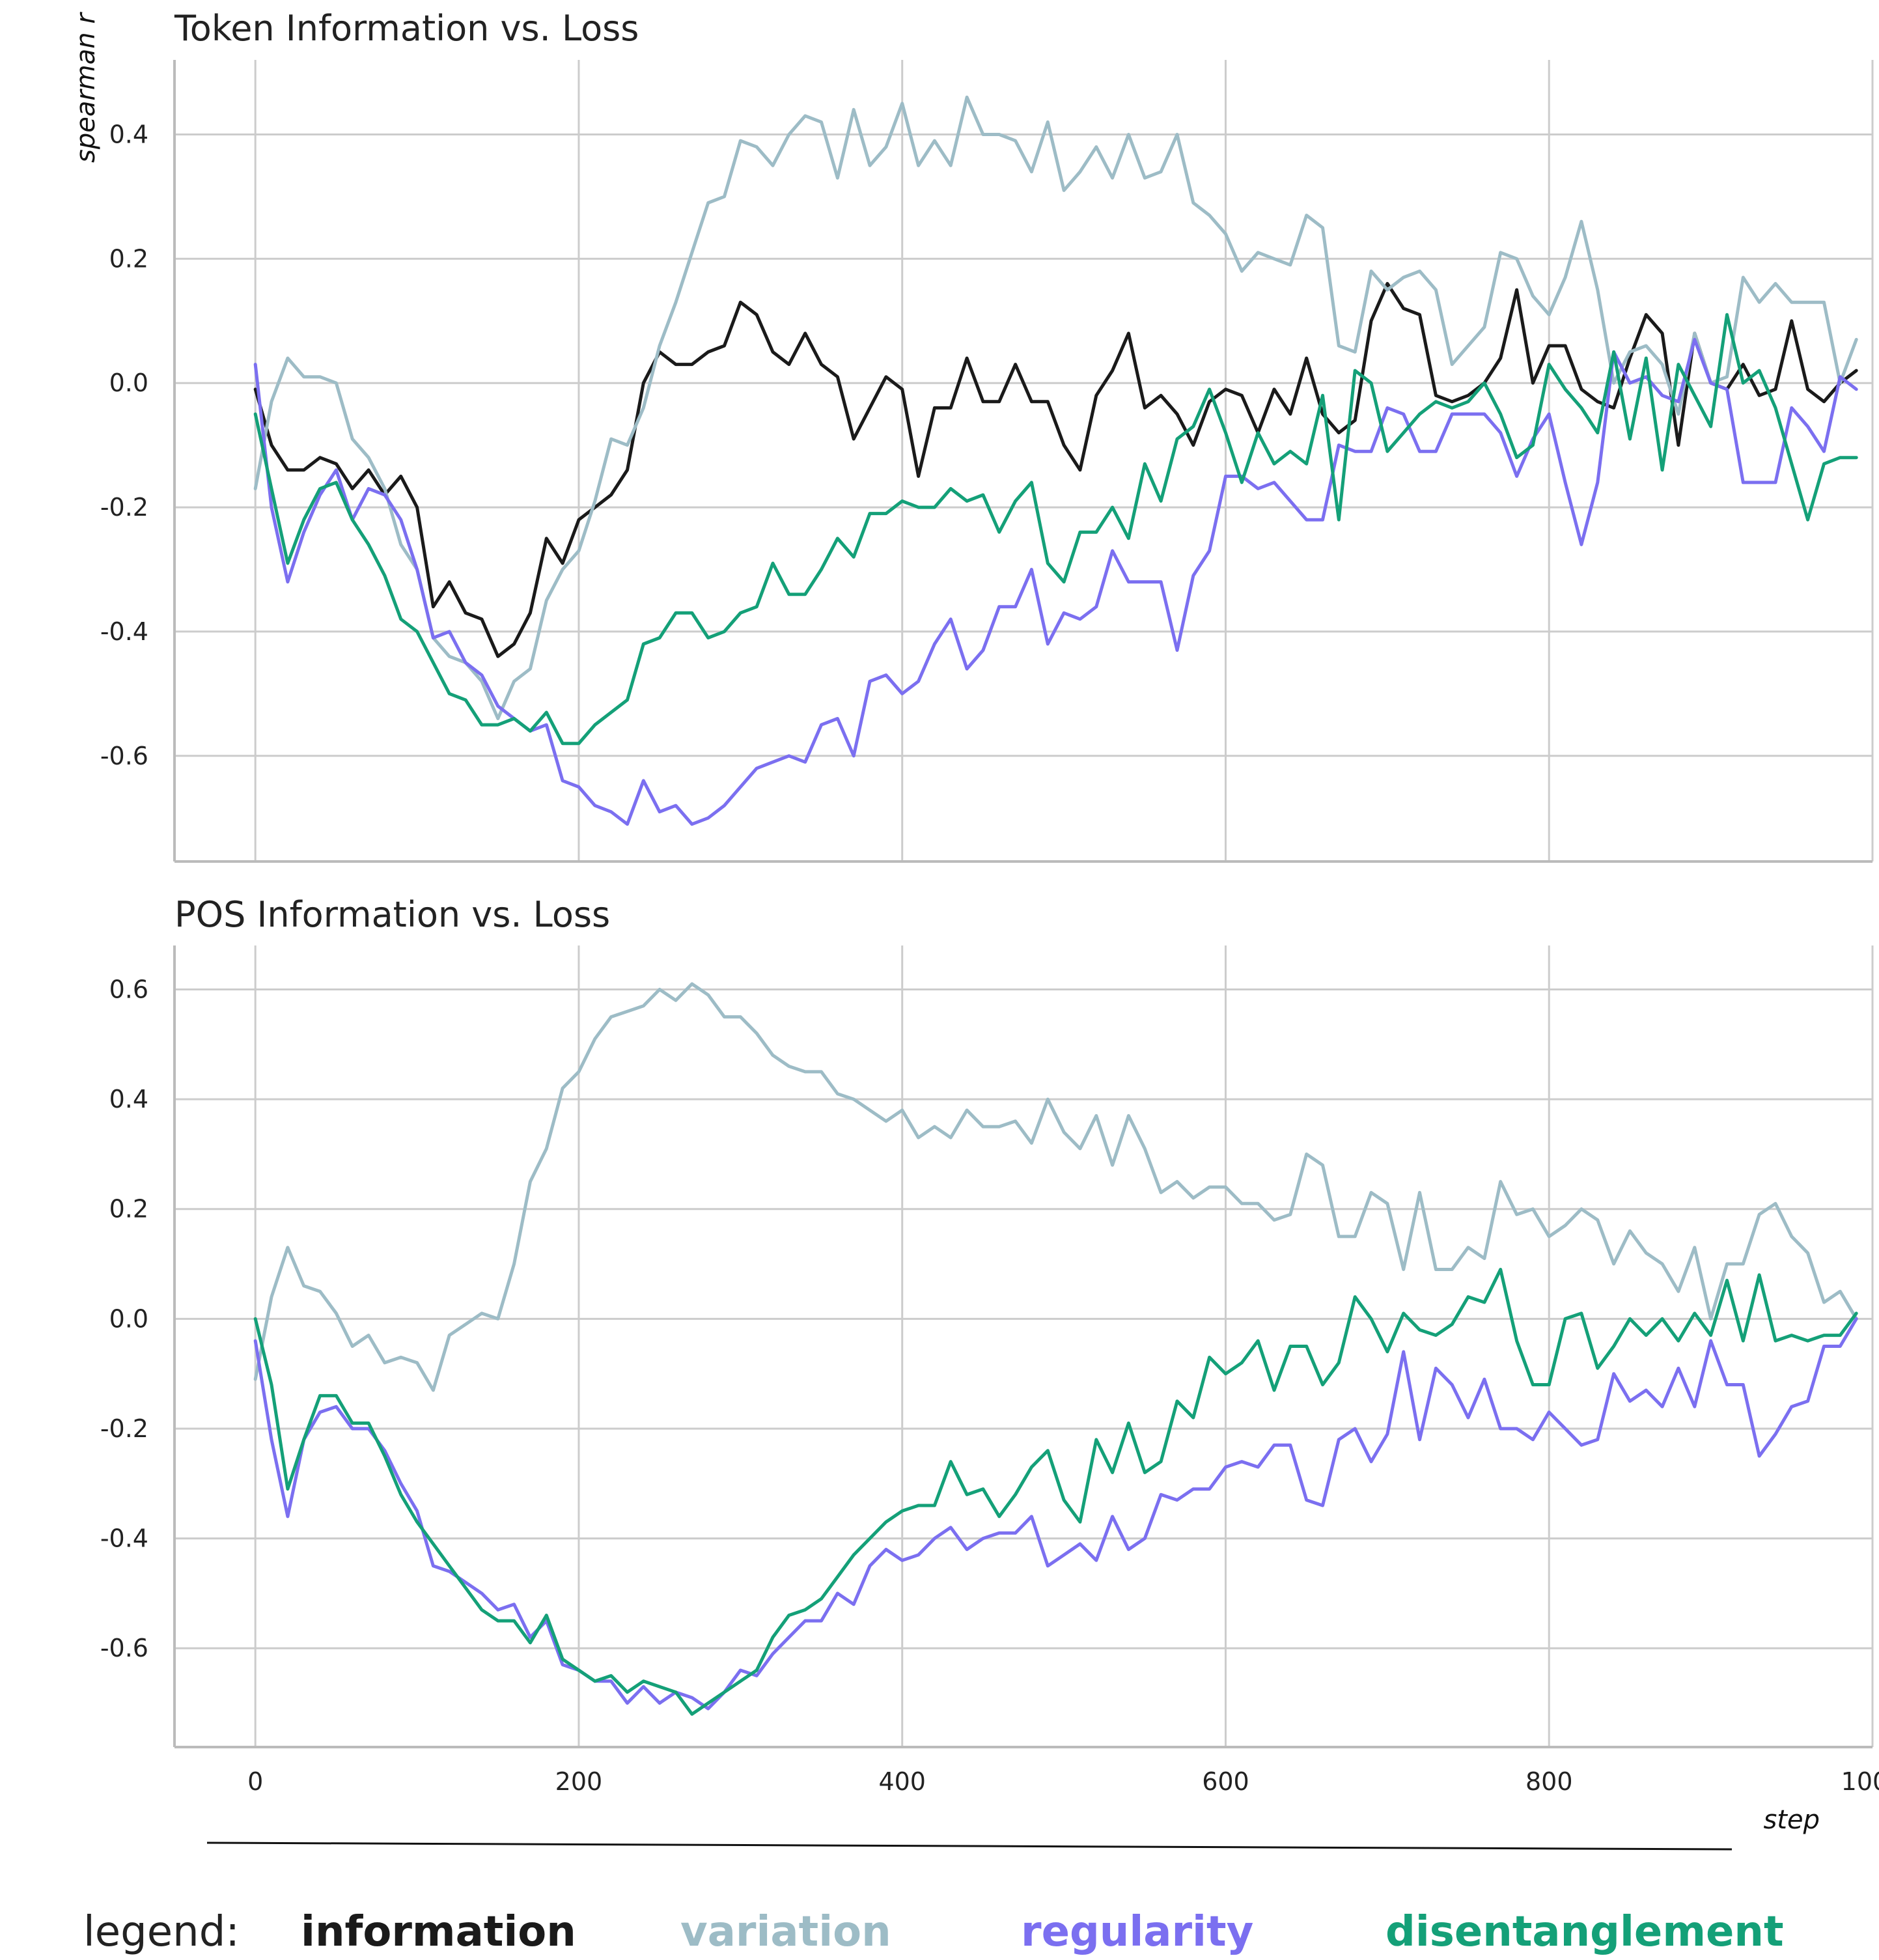 This screenshot has width=1879, height=1960. Describe the element at coordinates (785, 1932) in the screenshot. I see `legend-item-variation: variation` at that location.